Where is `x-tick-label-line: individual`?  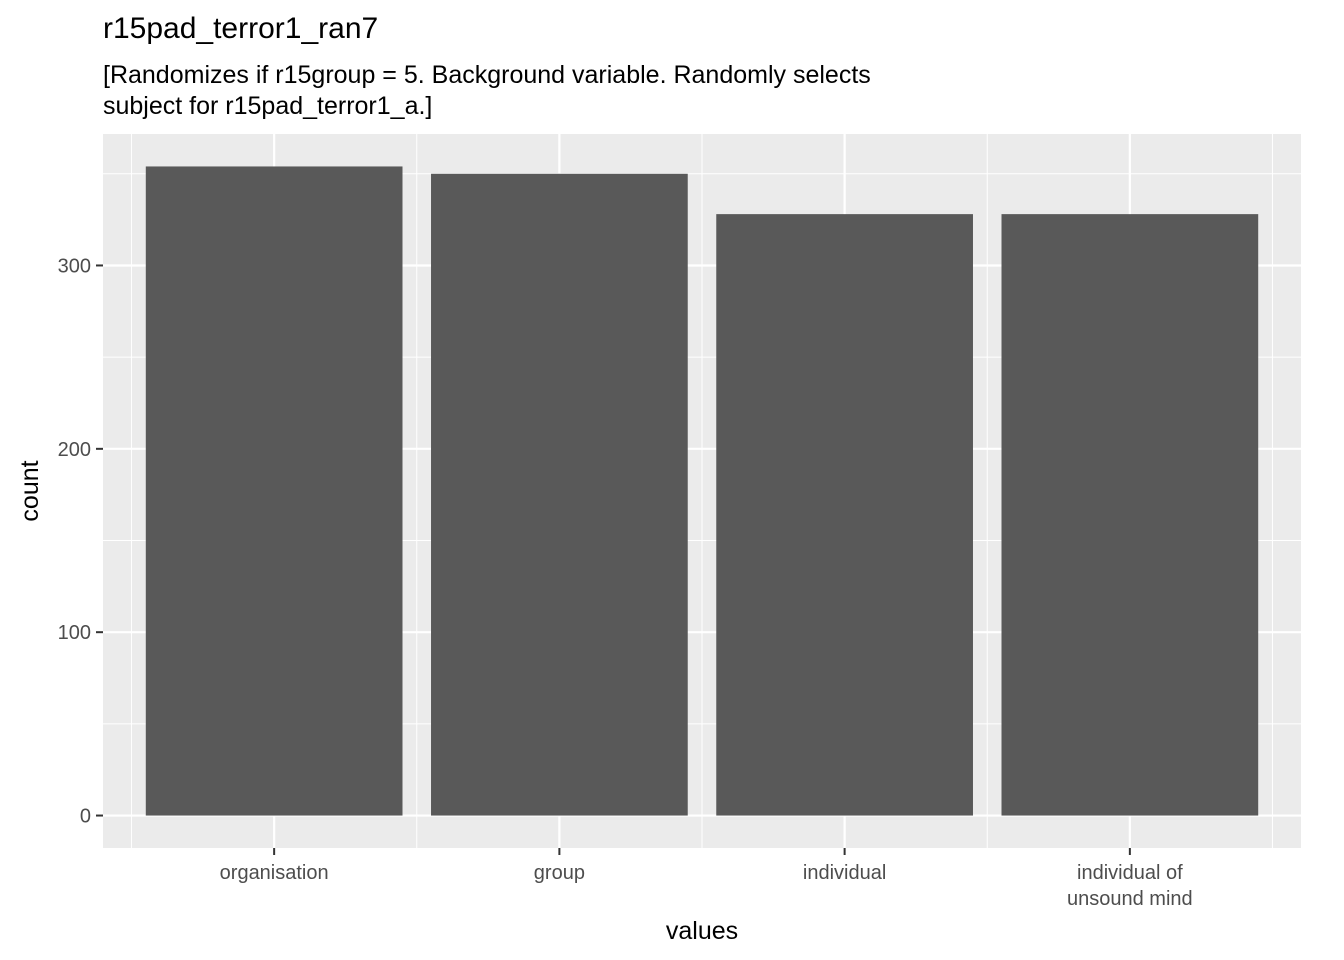 x-tick-label-line: individual is located at coordinates (844, 873).